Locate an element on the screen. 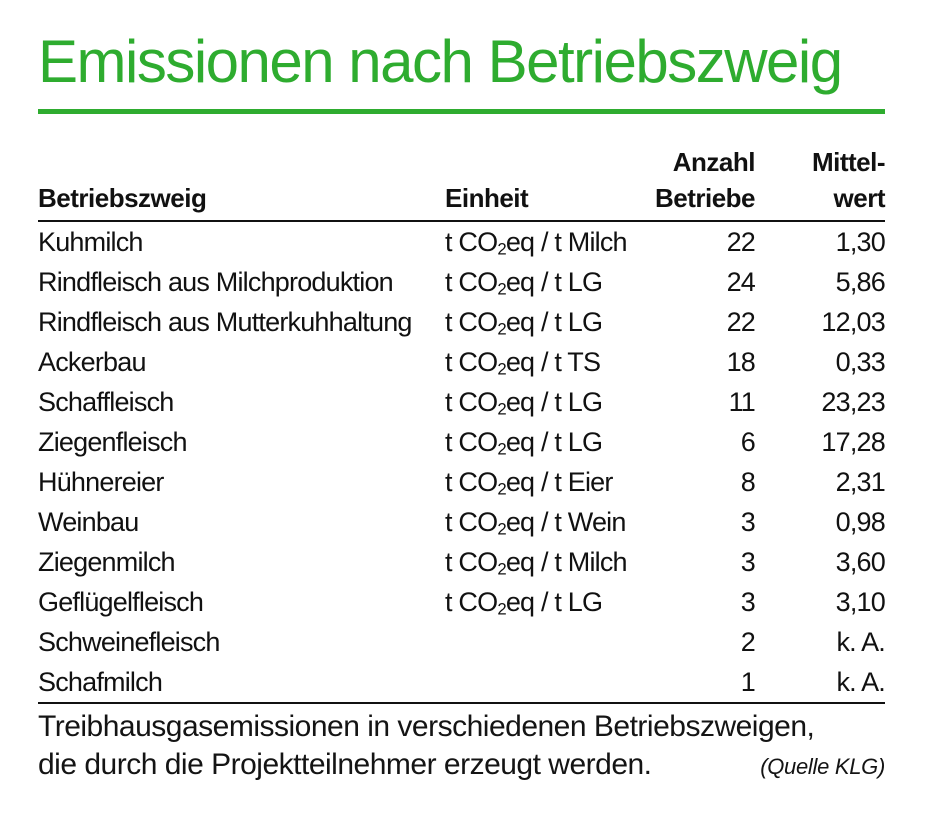  table-row: Ziegenmilch t CO2eq / t Milch 3 3,60 is located at coordinates (462, 562).